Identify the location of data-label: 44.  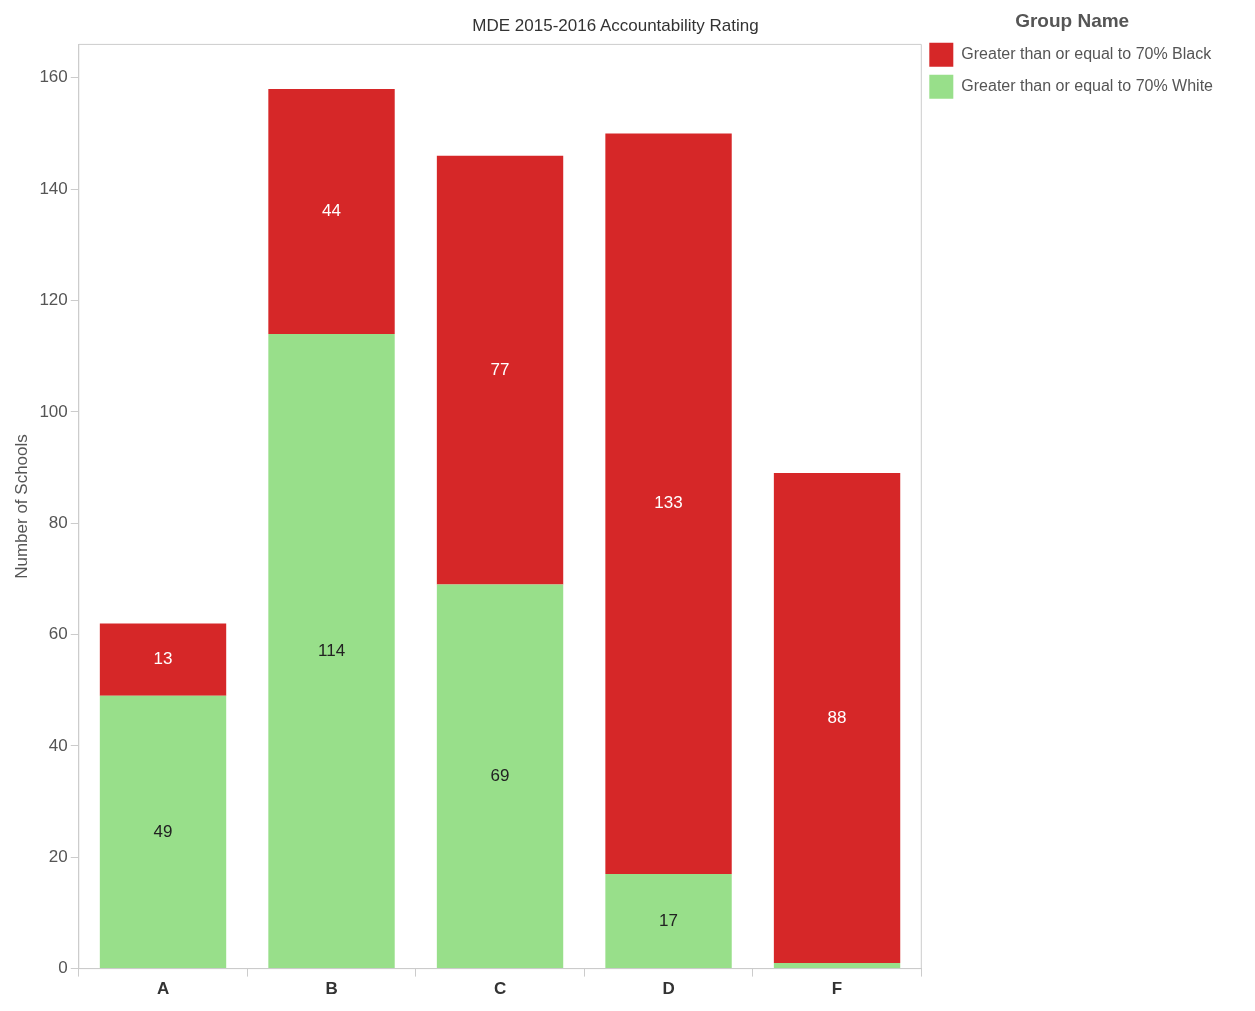
(331, 211).